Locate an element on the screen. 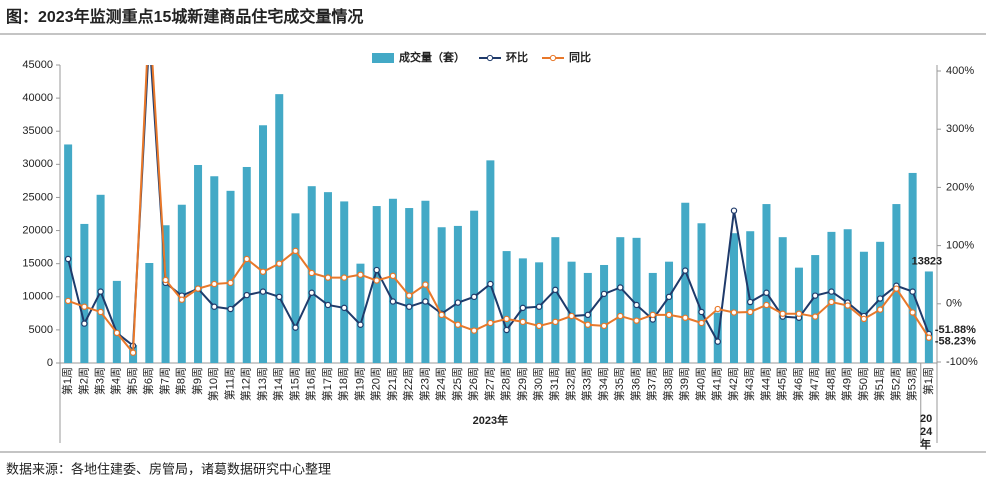  legend-label: 环比 is located at coordinates (517, 57).